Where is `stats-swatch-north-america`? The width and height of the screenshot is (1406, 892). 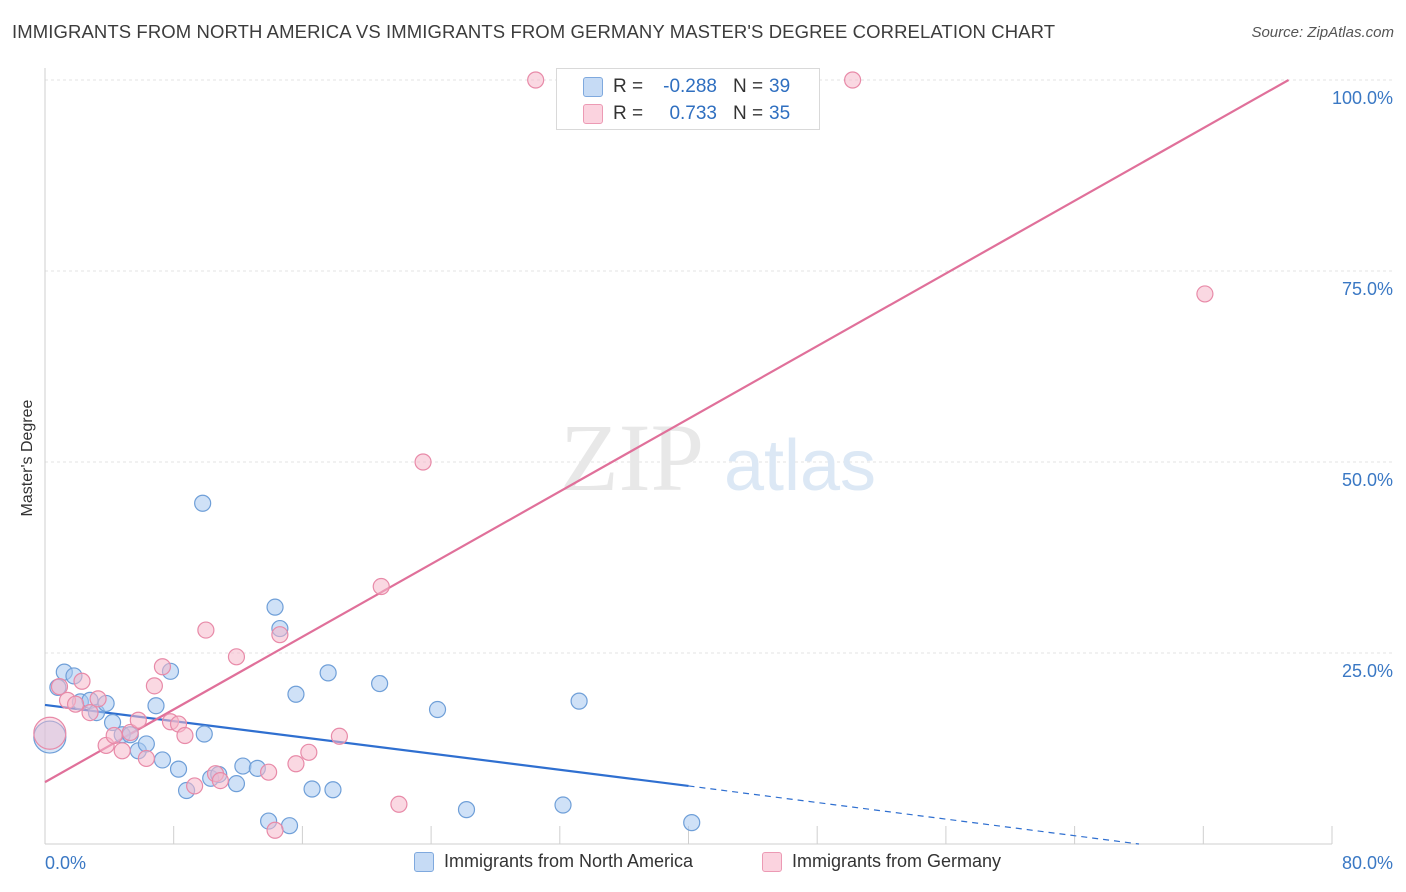
stats-swatch-north-america is located at coordinates (593, 87).